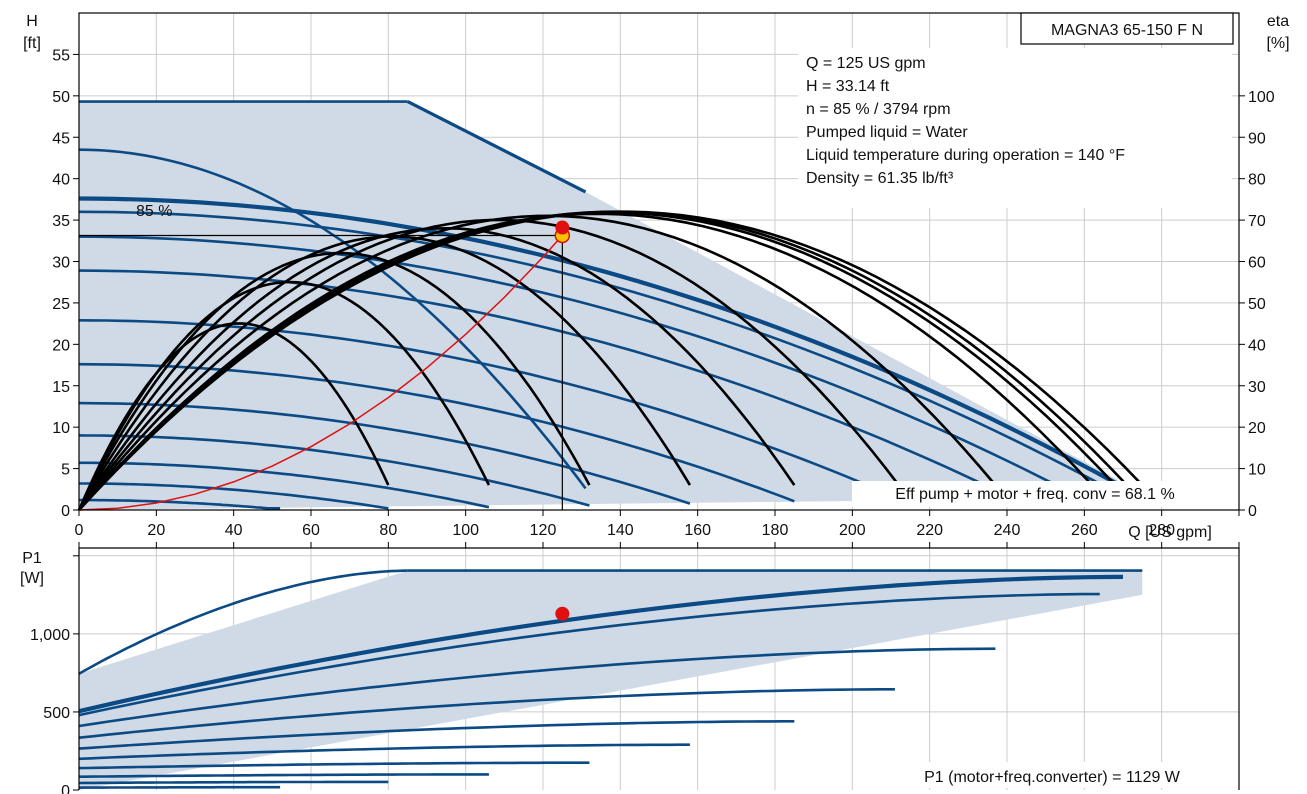 This screenshot has width=1307, height=794. I want to click on y-tick-label: 10, so click(61, 428).